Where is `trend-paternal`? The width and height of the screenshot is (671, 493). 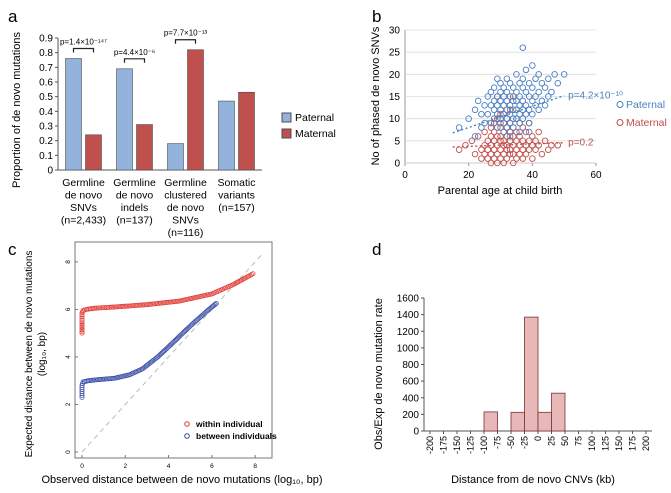
trend-paternal is located at coordinates (508, 114).